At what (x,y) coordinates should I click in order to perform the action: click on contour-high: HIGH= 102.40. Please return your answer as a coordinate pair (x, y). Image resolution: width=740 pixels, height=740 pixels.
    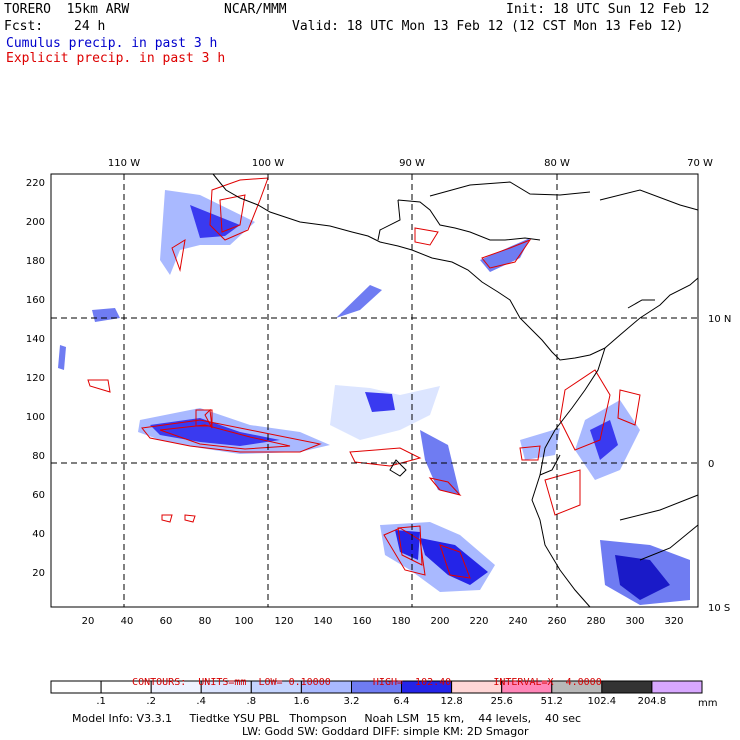
    Looking at the image, I should click on (412, 682).